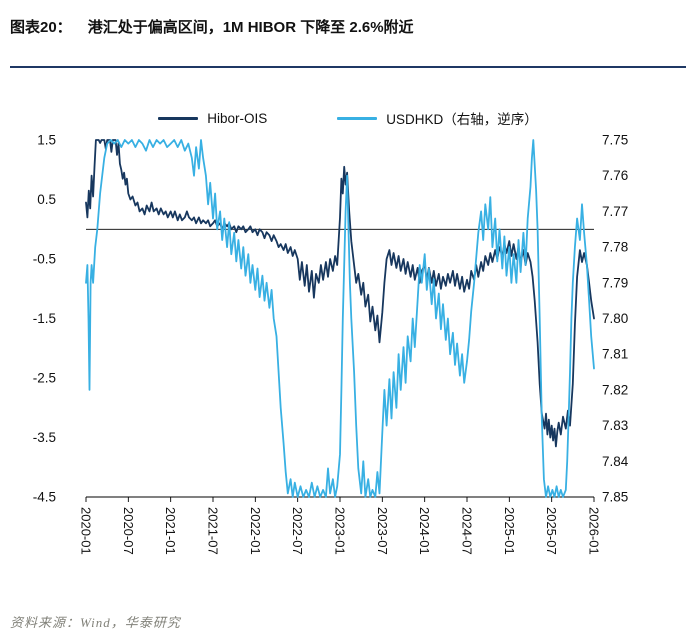  Describe the element at coordinates (594, 531) in the screenshot. I see `x-tick-label: 2026-01` at that location.